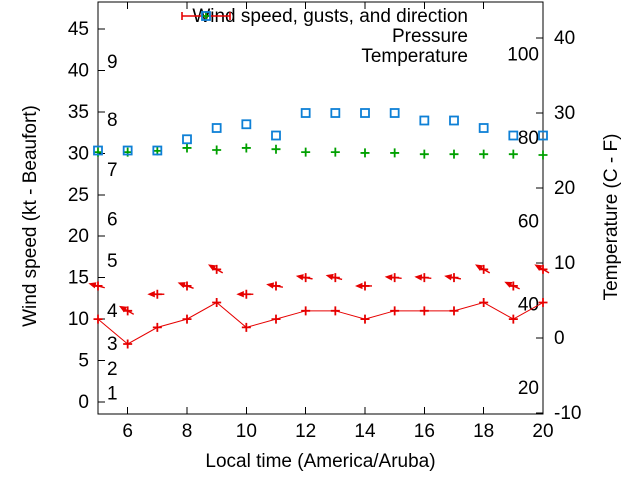 The width and height of the screenshot is (640, 480). I want to click on legend-label-pressure: Pressure, so click(429, 36).